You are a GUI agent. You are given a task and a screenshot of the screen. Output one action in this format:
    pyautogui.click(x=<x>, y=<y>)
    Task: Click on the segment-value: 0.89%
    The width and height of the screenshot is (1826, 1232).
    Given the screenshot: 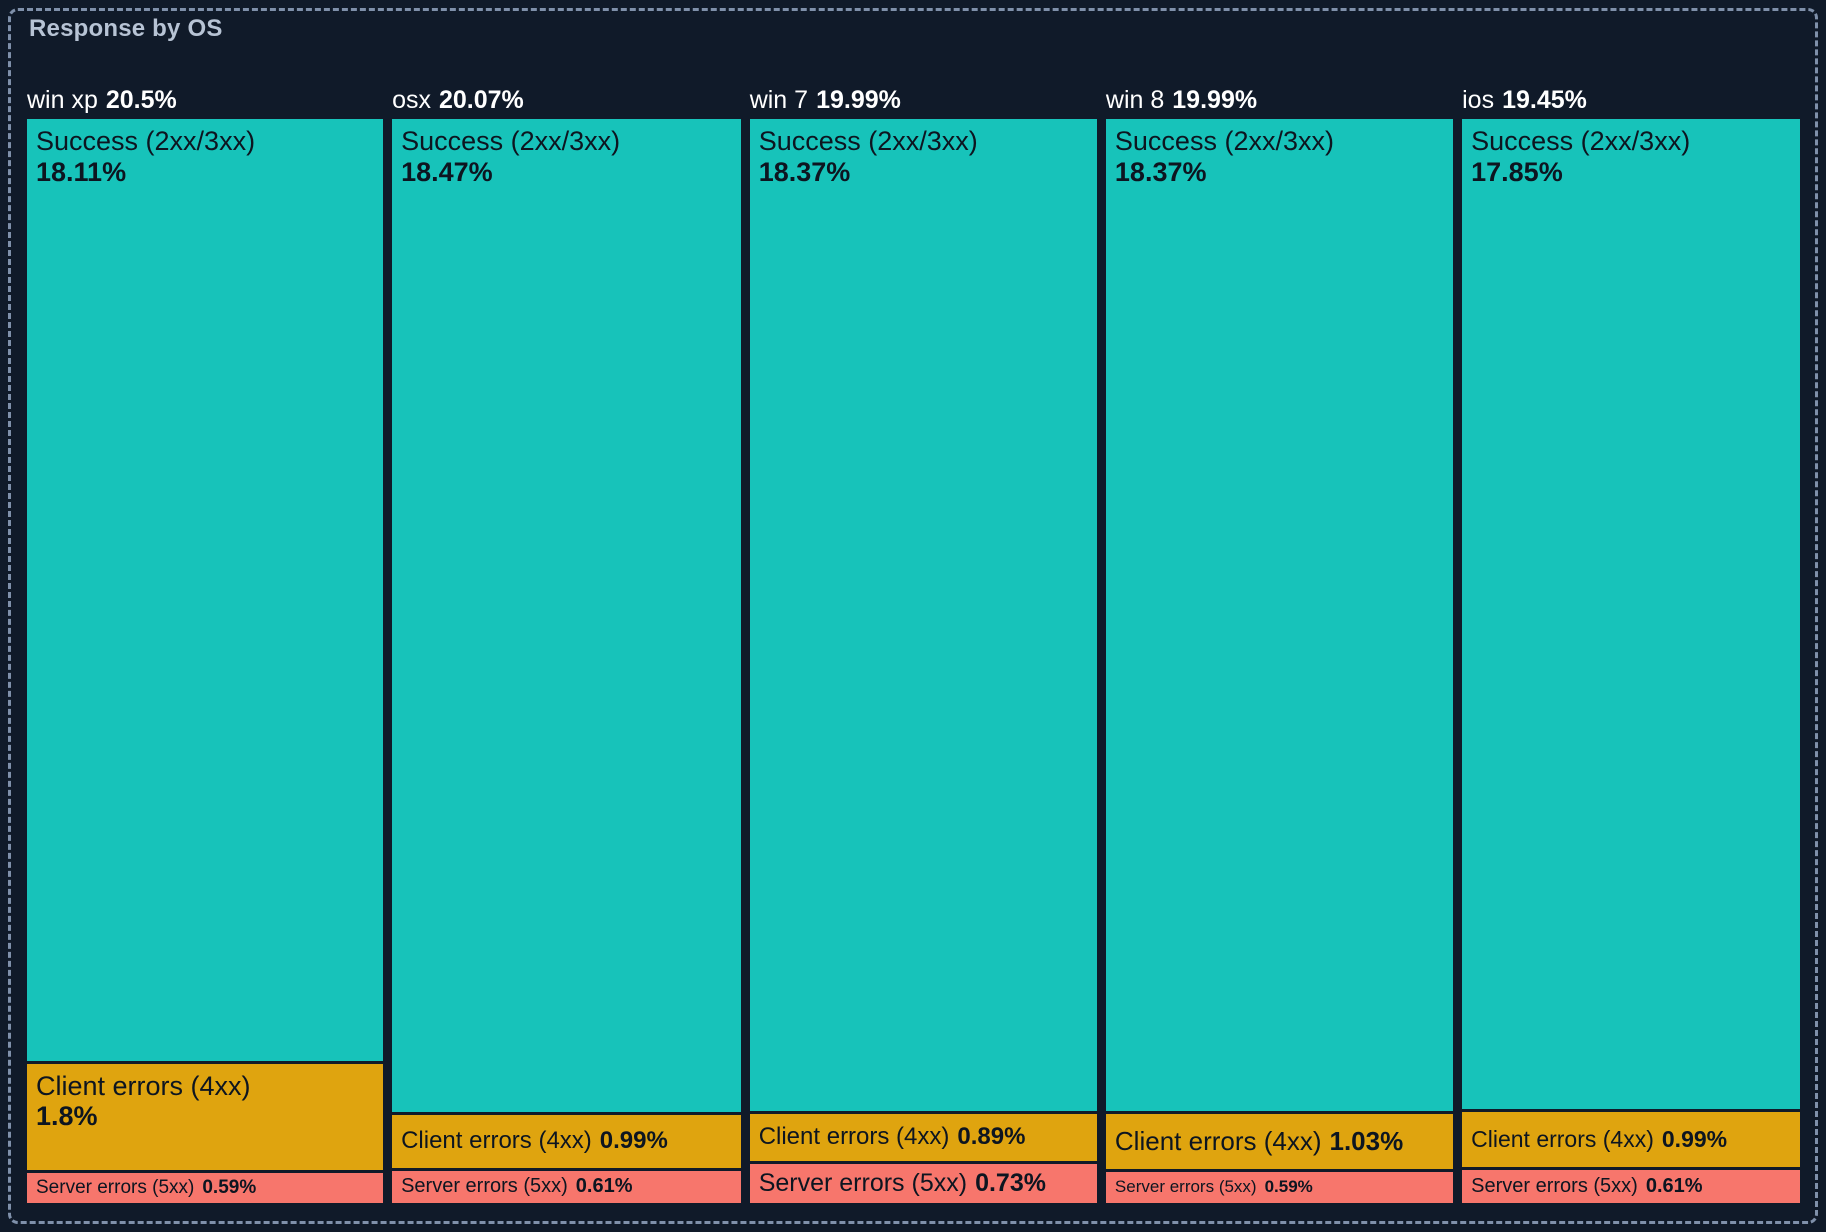 What is the action you would take?
    pyautogui.click(x=991, y=1137)
    